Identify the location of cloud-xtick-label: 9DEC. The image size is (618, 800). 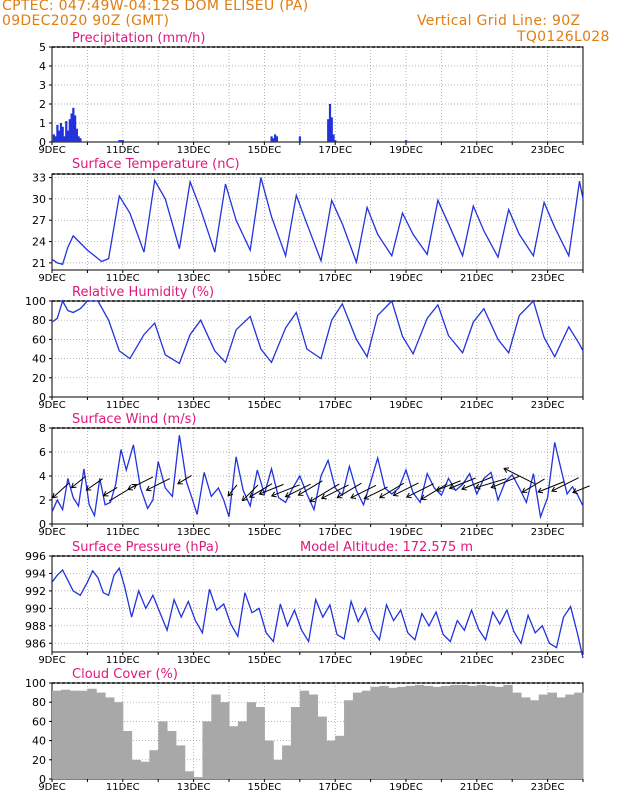
(51, 787).